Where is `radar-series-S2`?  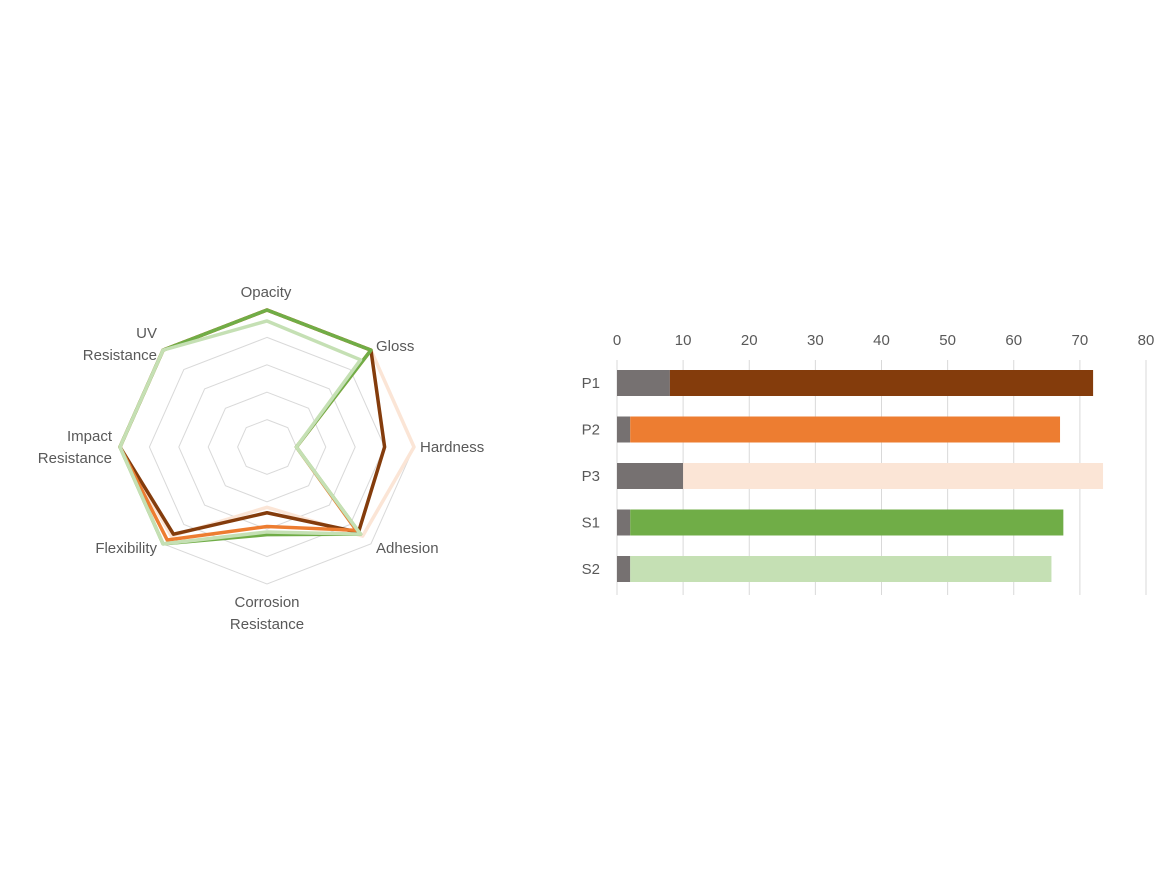
radar-series-S2 is located at coordinates (240, 432).